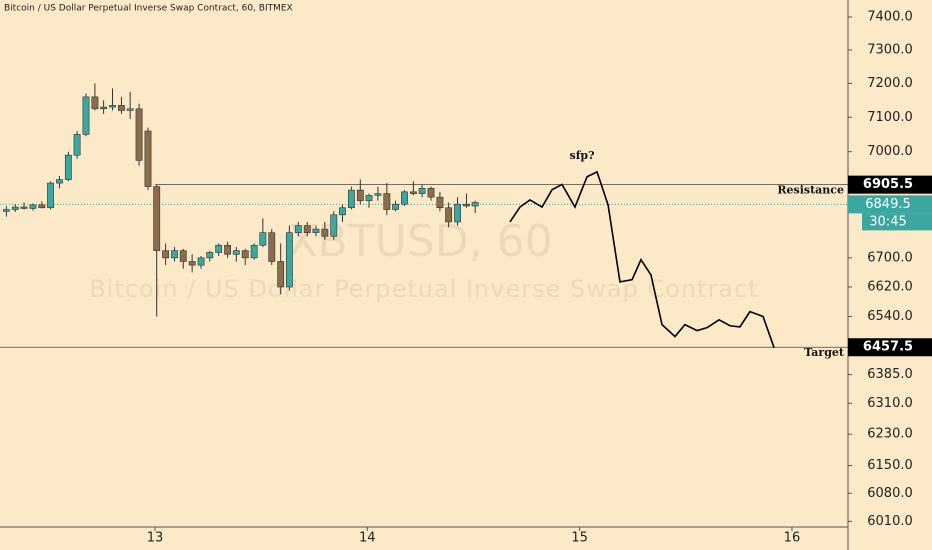  I want to click on y-tick-label: 6540.0, so click(890, 316).